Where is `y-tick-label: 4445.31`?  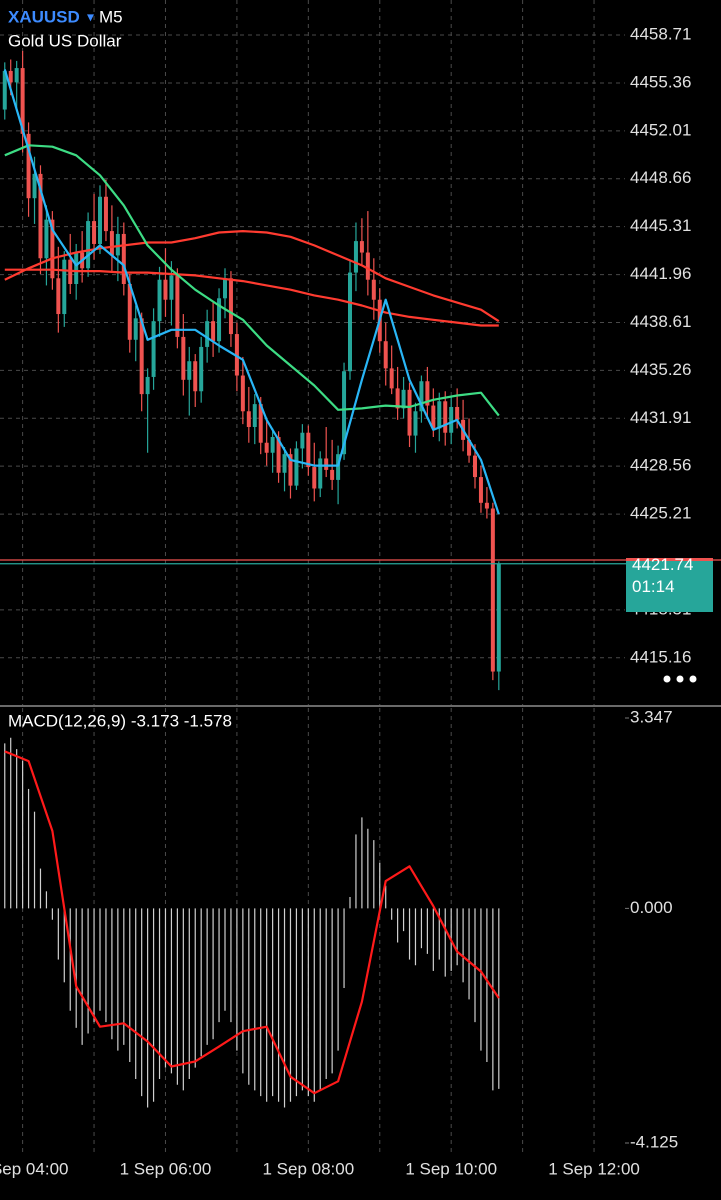 y-tick-label: 4445.31 is located at coordinates (660, 225).